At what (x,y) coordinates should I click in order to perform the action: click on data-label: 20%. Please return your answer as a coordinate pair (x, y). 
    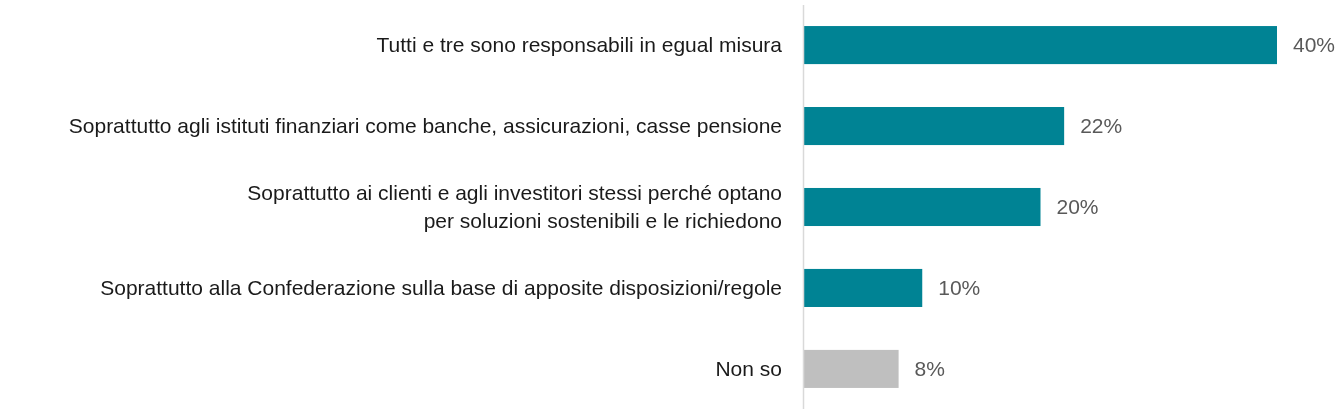
    Looking at the image, I should click on (1077, 207).